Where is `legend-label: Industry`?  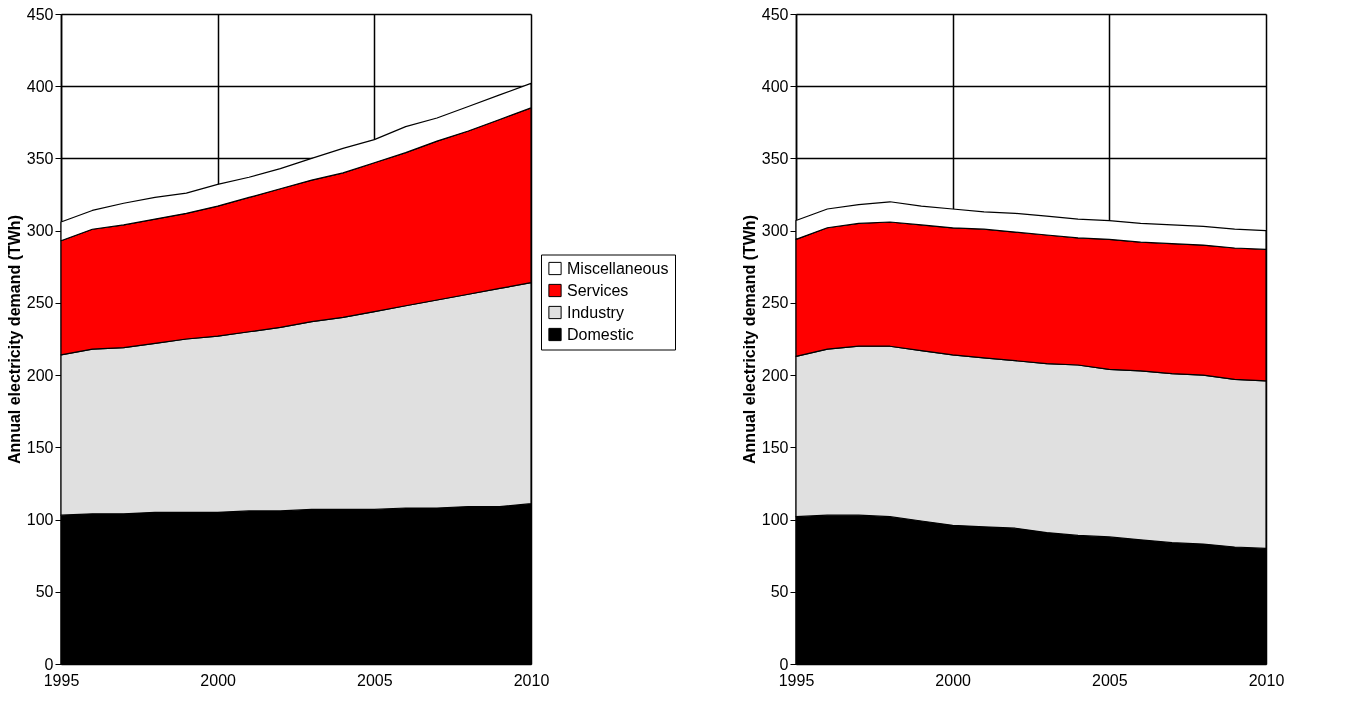
legend-label: Industry is located at coordinates (595, 312).